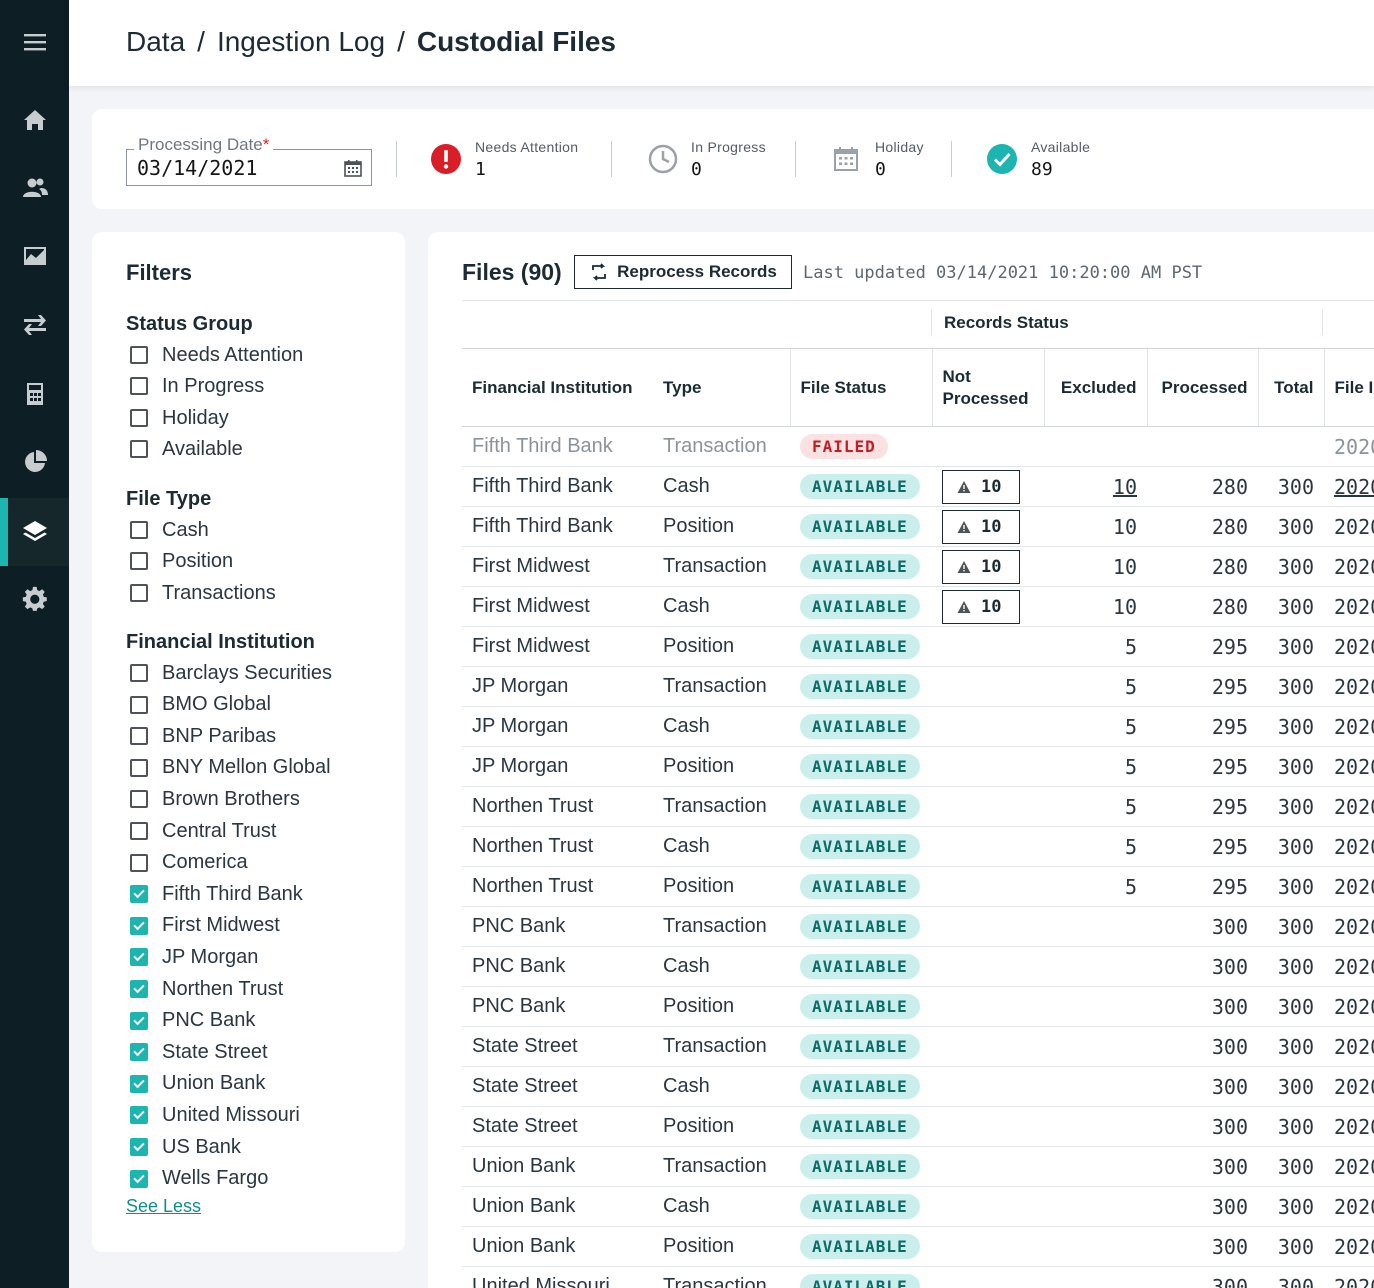 The height and width of the screenshot is (1288, 1374). What do you see at coordinates (918, 1246) in the screenshot?
I see `table-row: Union Bank Position AVAILABLE 300 300 2020` at bounding box center [918, 1246].